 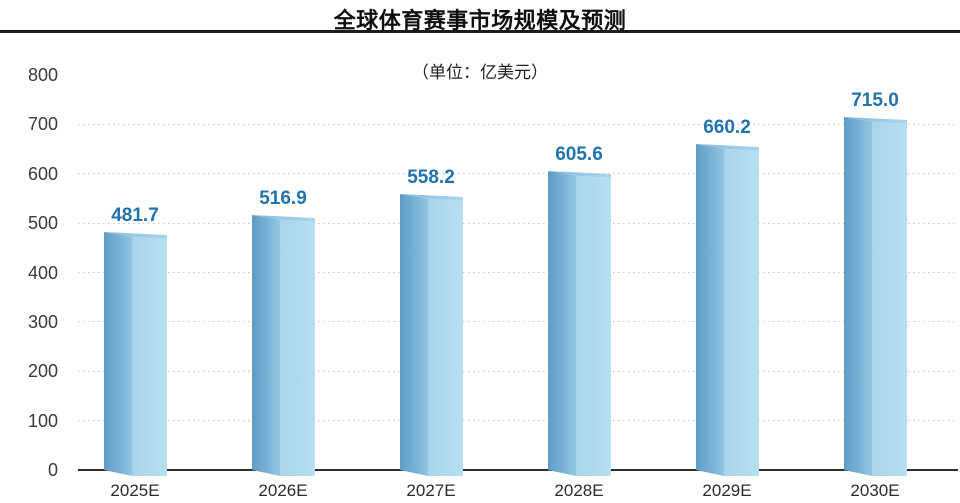 What do you see at coordinates (431, 177) in the screenshot?
I see `bar-value-label: 558.2` at bounding box center [431, 177].